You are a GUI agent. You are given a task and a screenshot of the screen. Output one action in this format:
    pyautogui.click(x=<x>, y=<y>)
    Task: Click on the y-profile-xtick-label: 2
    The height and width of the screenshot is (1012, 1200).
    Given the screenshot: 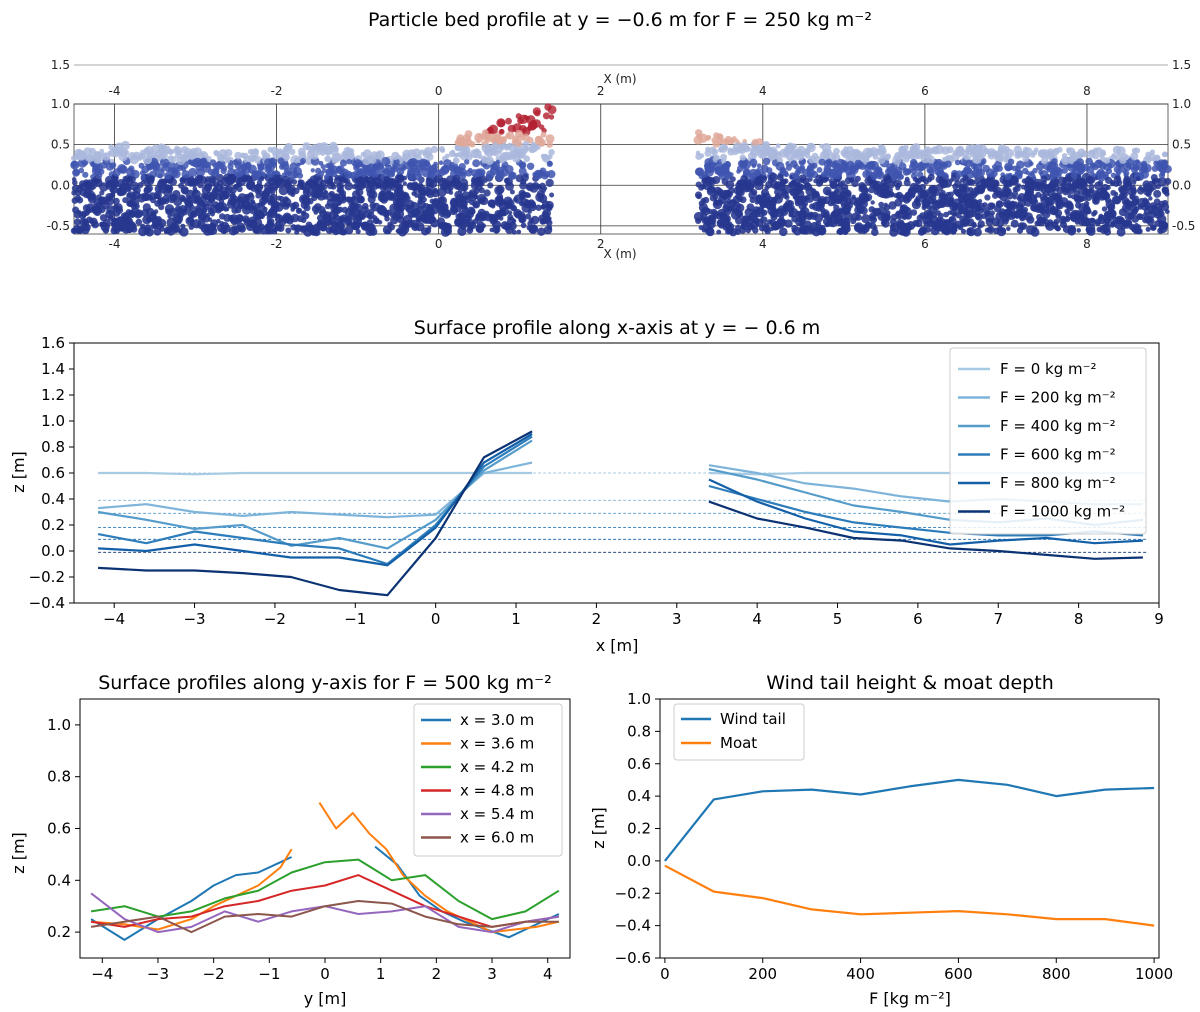 What is the action you would take?
    pyautogui.click(x=437, y=974)
    